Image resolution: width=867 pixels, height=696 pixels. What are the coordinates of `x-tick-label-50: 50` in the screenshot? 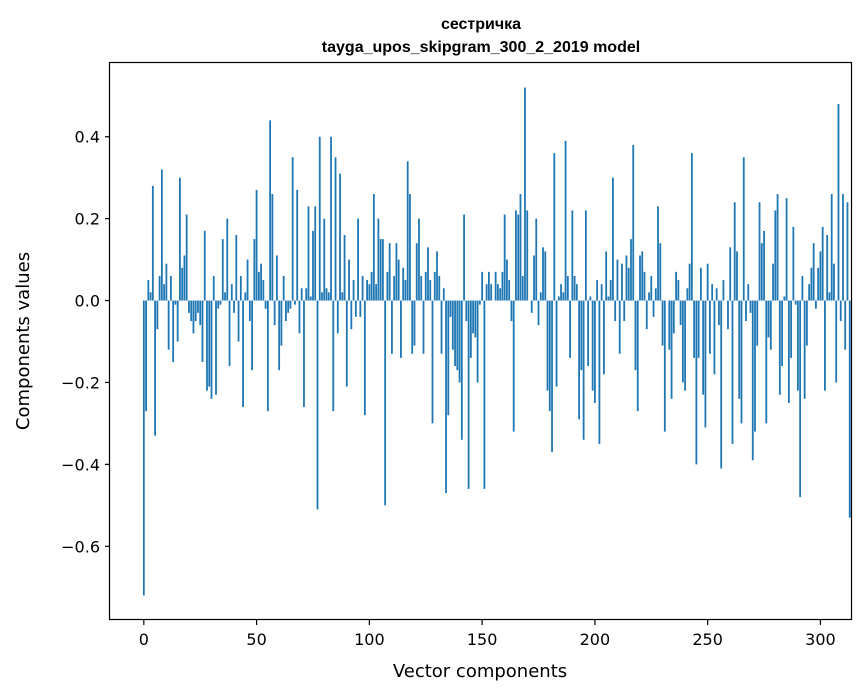 It's located at (256, 639).